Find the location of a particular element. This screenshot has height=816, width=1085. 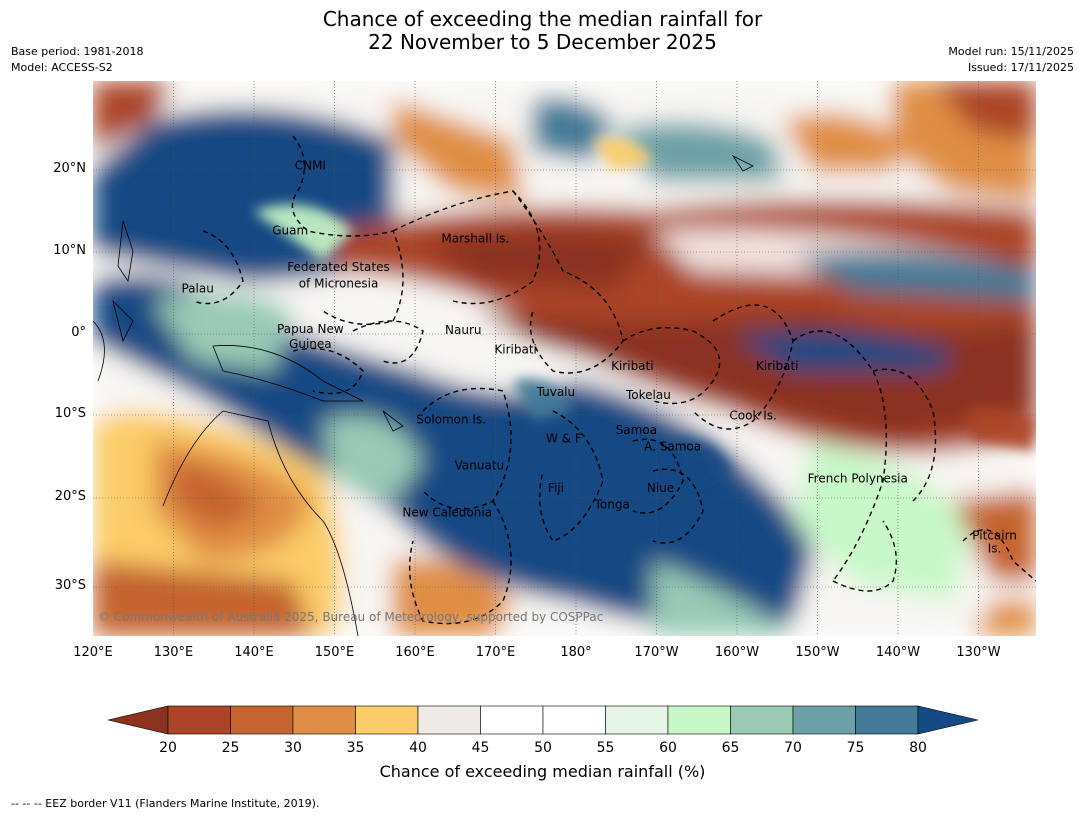

latitude-tick: 10°N is located at coordinates (69, 250).